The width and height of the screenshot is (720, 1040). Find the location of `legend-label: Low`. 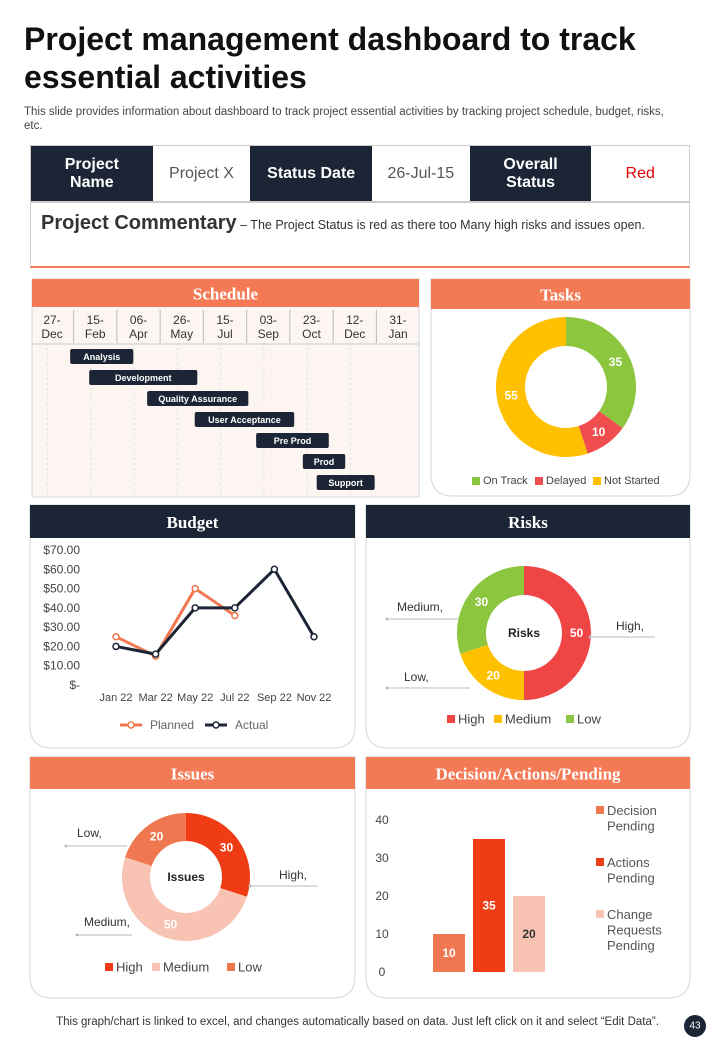

legend-label: Low is located at coordinates (250, 967).